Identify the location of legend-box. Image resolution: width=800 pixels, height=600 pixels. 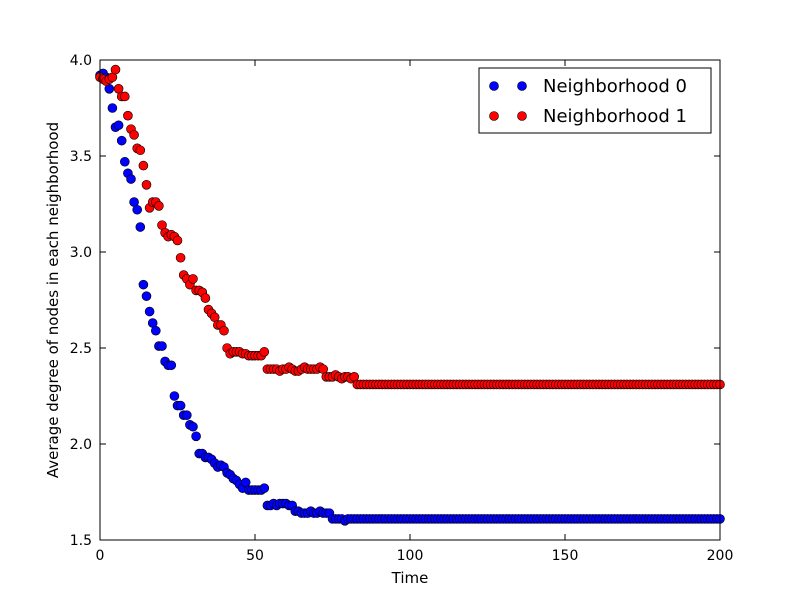
(595, 100).